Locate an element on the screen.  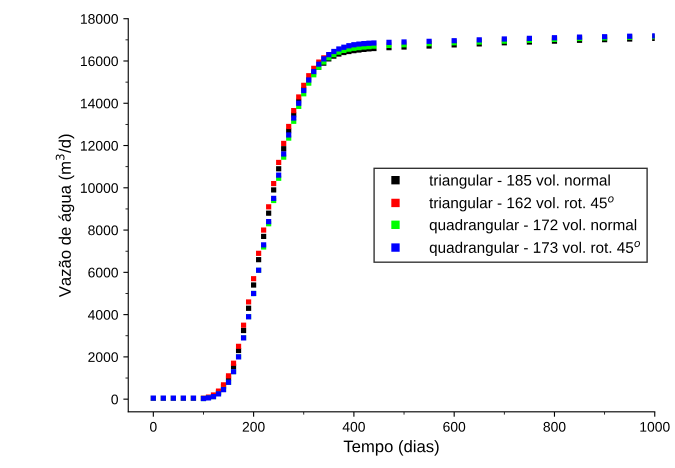
x-axis-title: Tempo (dias) is located at coordinates (391, 448).